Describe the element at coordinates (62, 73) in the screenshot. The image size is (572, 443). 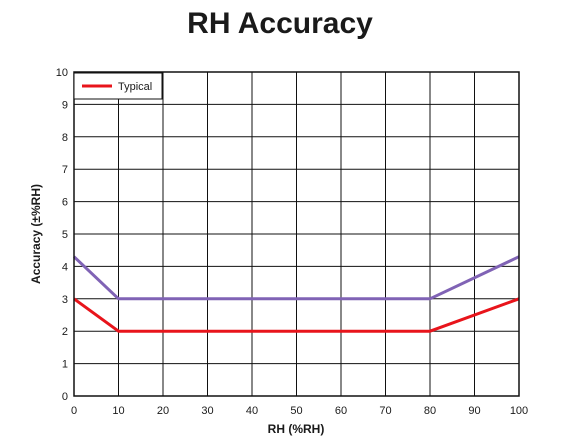
I see `y-tick-label: 10` at that location.